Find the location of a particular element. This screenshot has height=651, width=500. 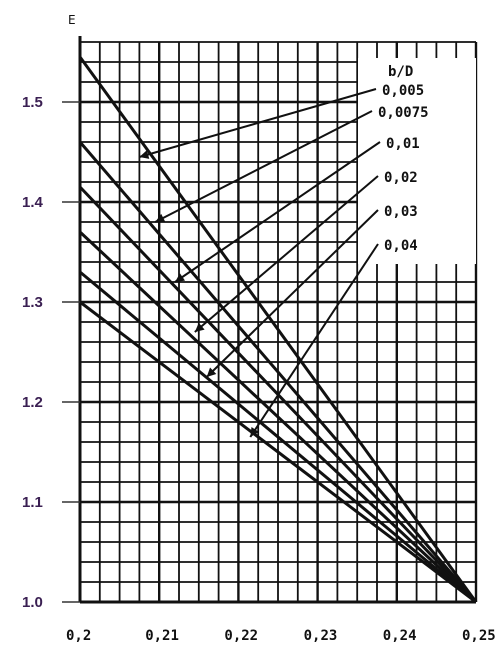

legend-title: b/D is located at coordinates (400, 72).